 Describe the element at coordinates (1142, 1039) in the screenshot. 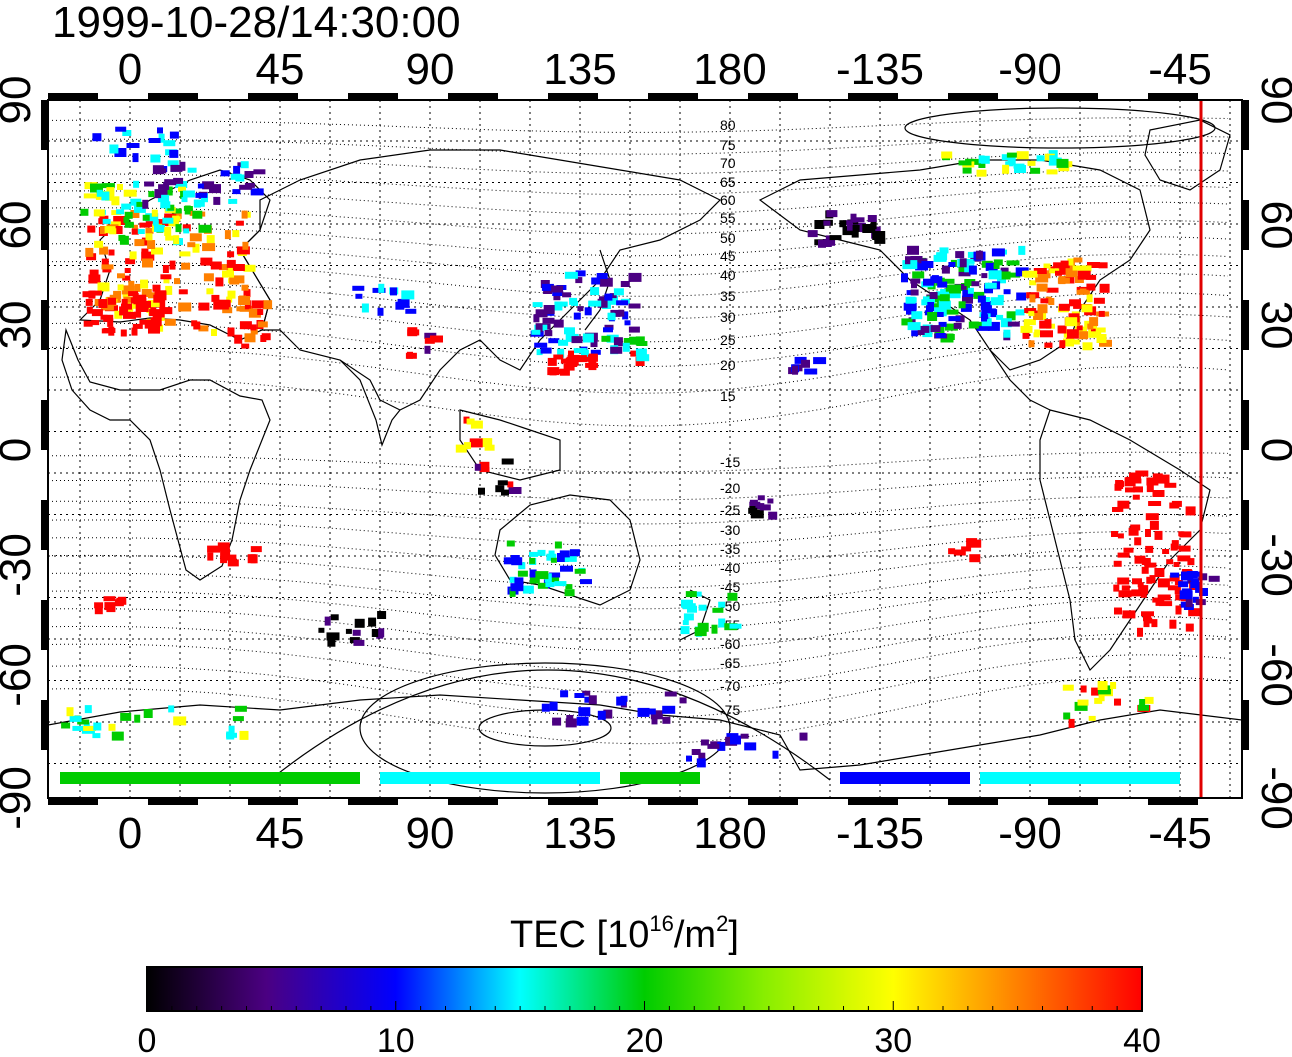

I see `colorbar-tick-label: 40` at that location.